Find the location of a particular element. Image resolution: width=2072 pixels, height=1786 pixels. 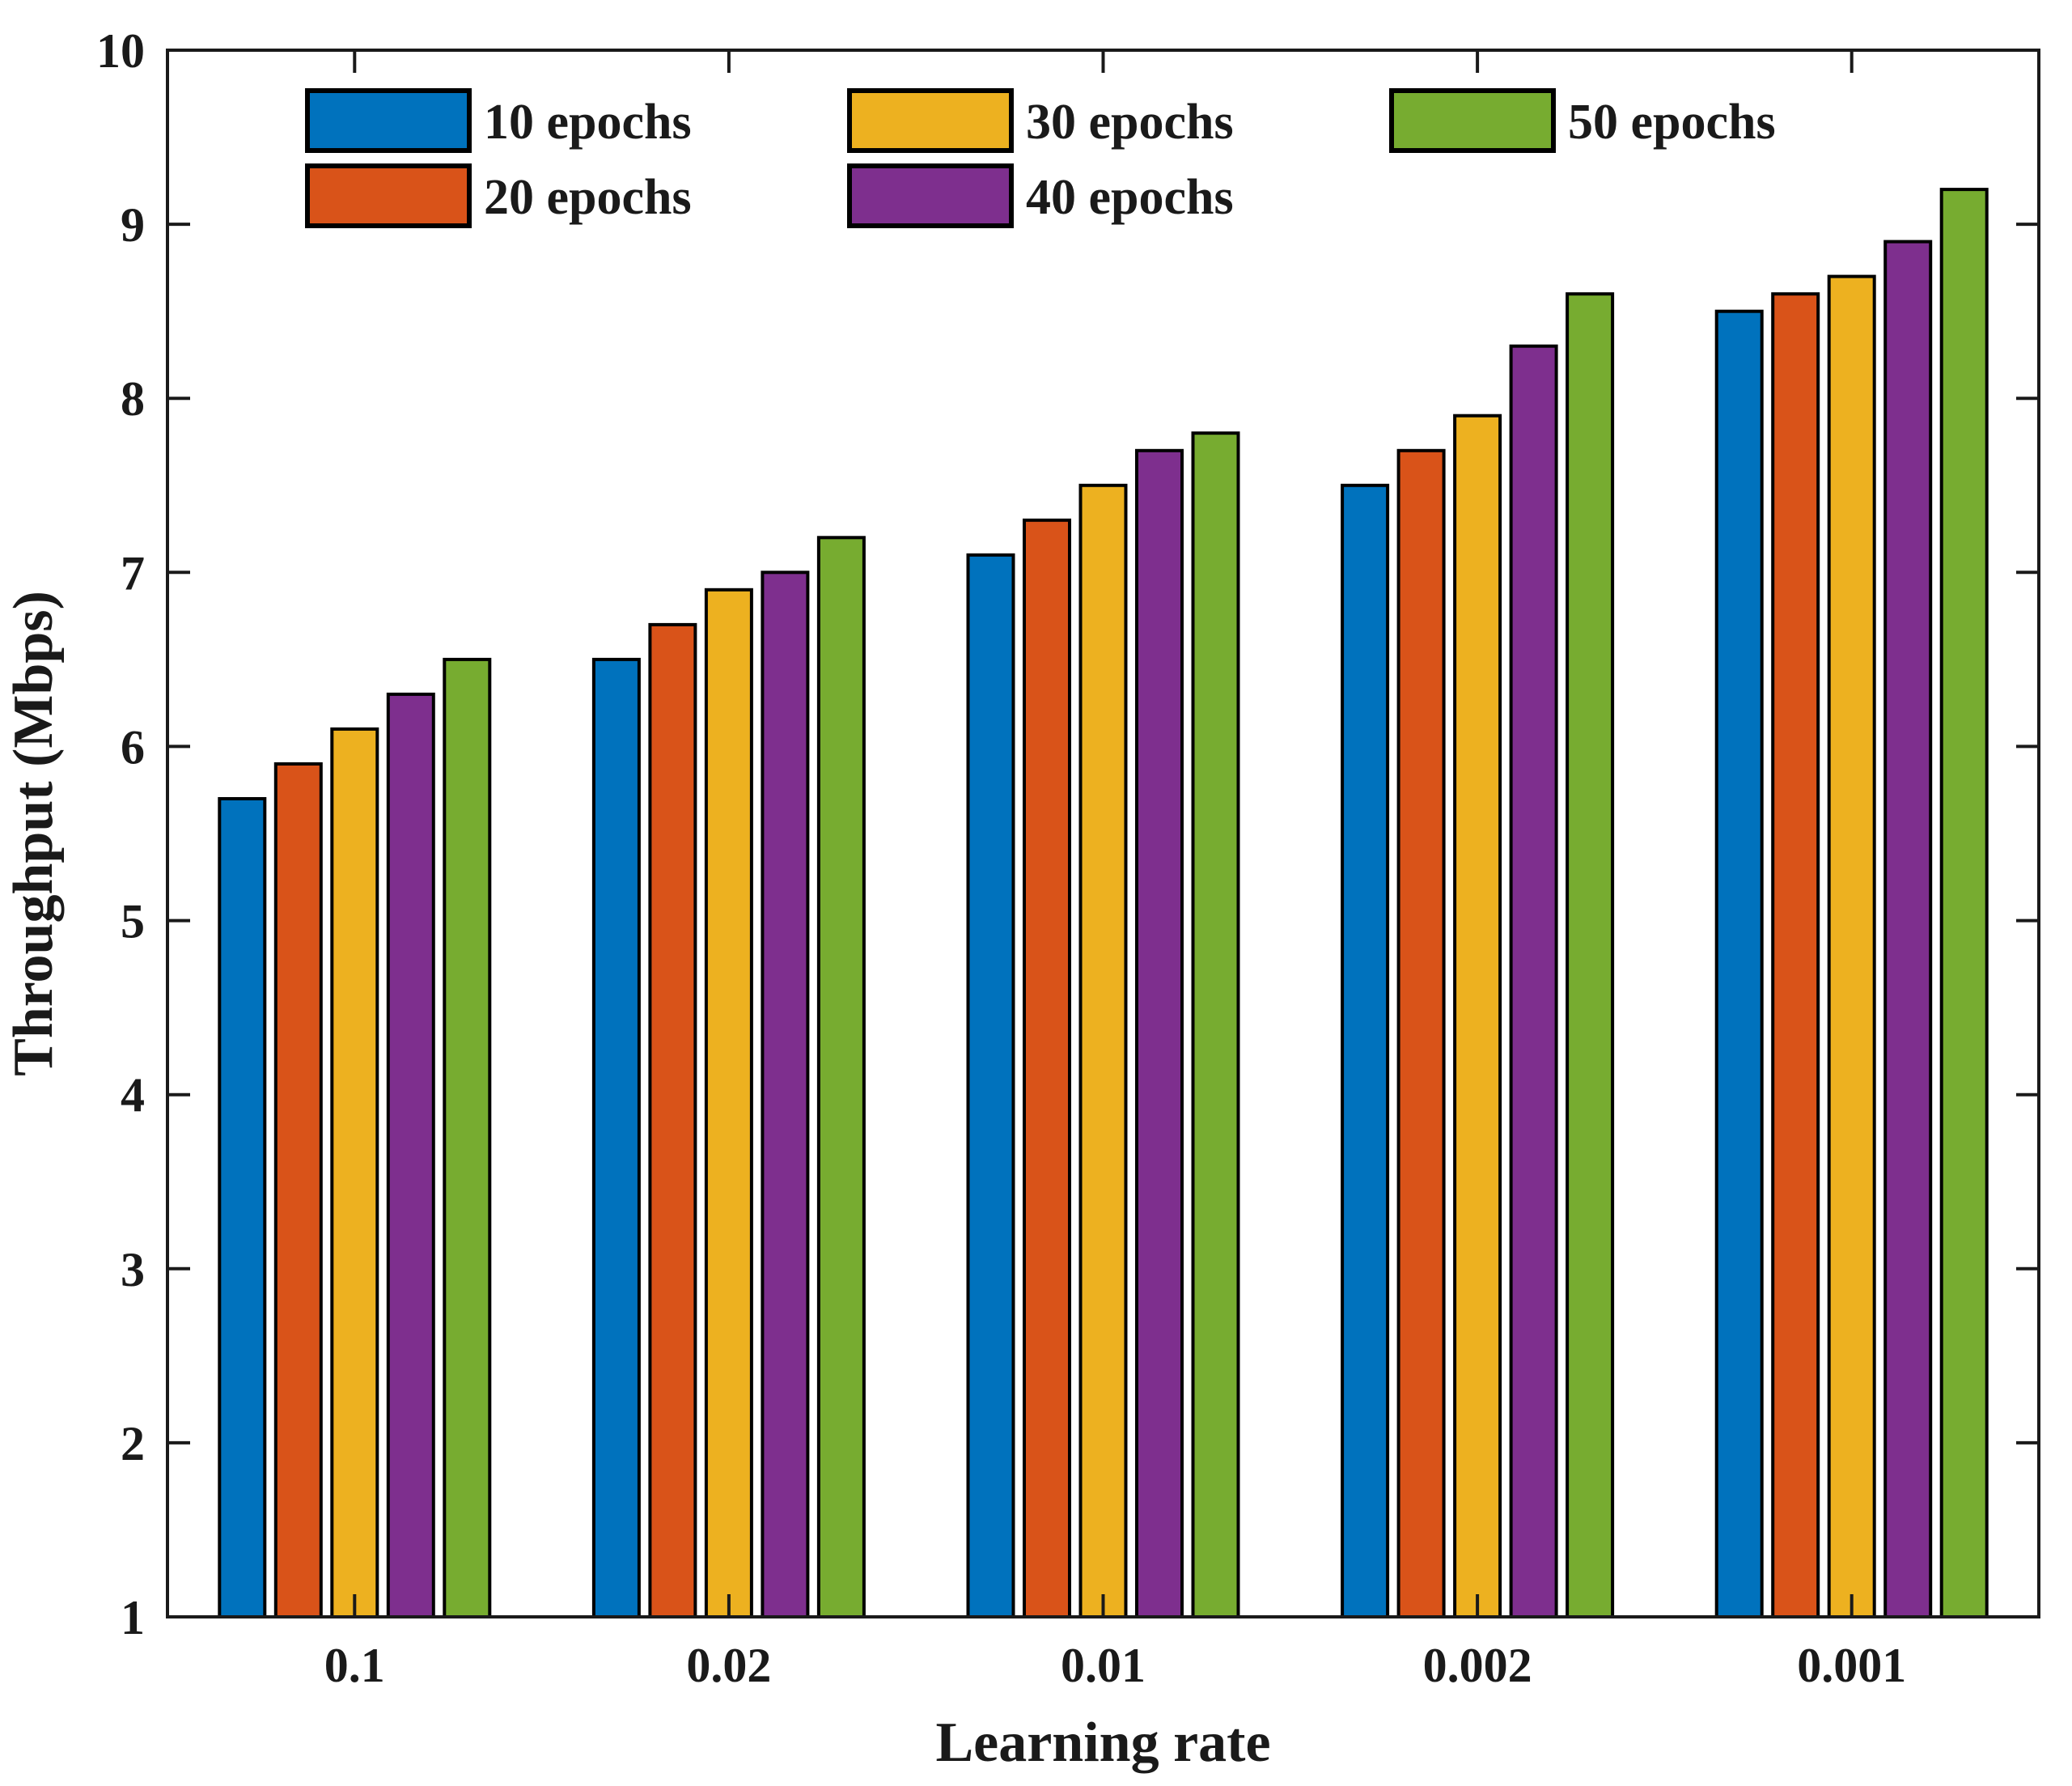

bar-50-epochs-0.001 is located at coordinates (1964, 903).